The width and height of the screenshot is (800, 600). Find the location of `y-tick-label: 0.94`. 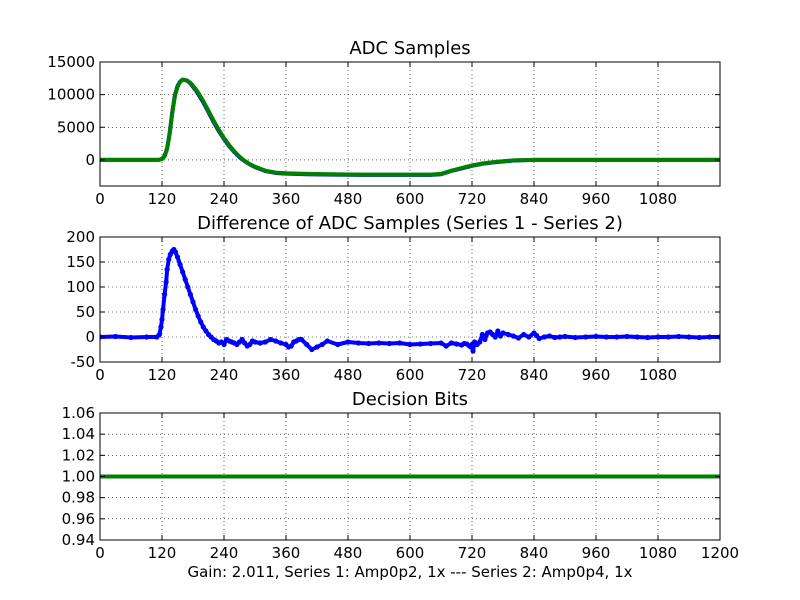

y-tick-label: 0.94 is located at coordinates (78, 540).